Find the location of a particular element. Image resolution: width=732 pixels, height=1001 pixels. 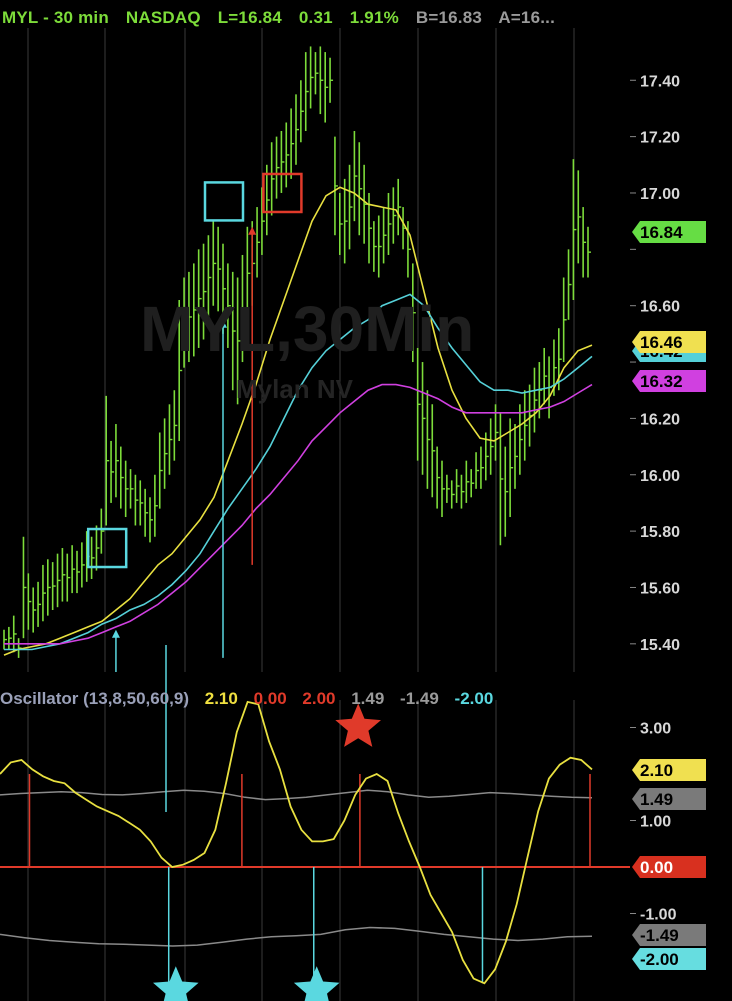

osc-value-tag: -2.00 is located at coordinates (669, 959).